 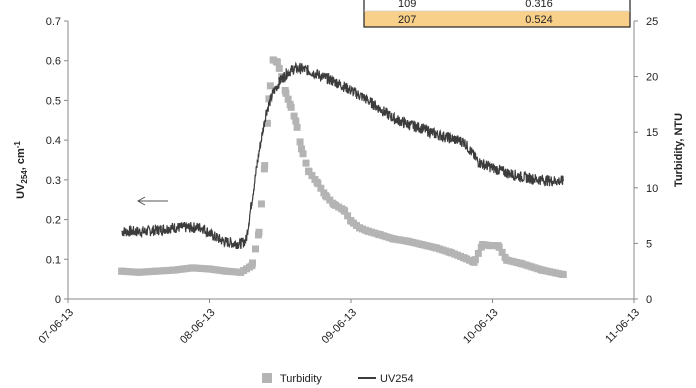 I want to click on x-tick-label: 11-06-13, so click(x=622, y=326).